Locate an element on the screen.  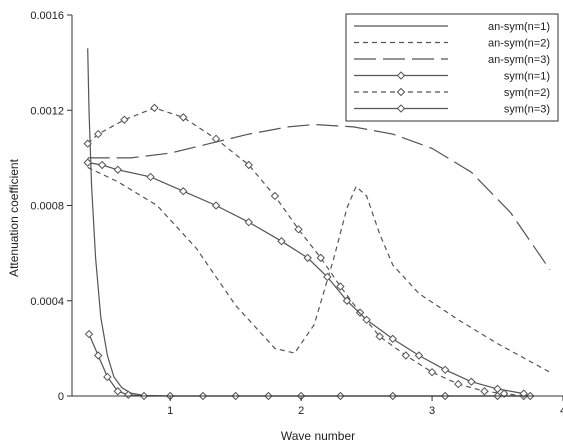
legend-entry: sym(n=1) is located at coordinates (452, 77).